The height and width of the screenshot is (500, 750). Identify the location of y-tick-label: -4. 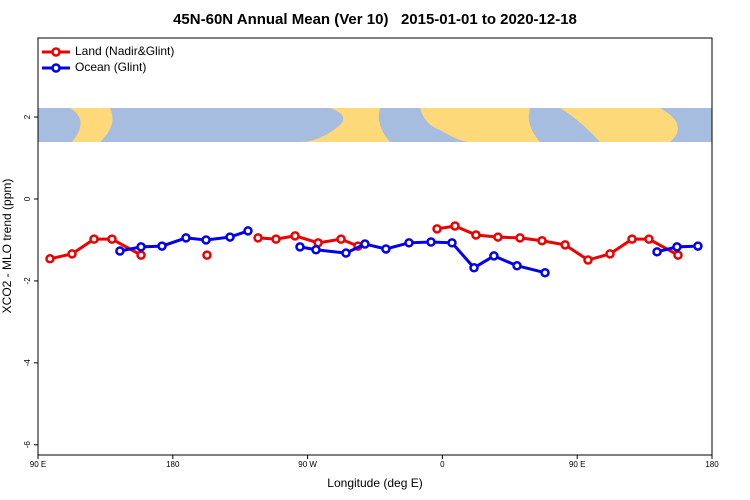
(27, 363).